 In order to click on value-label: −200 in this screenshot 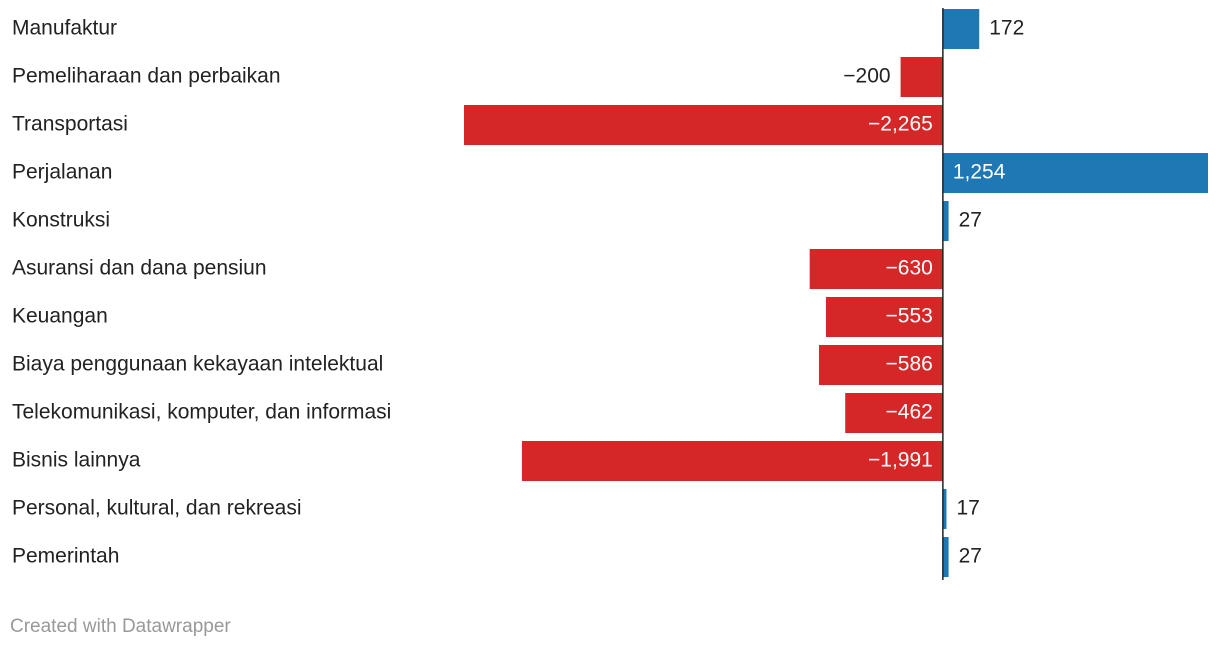, I will do `click(866, 76)`.